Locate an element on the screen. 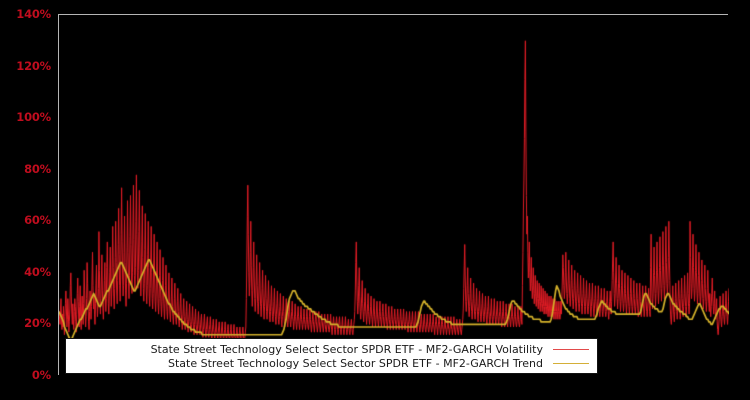 This screenshot has width=750, height=400. y-axis-tick-label: 0% is located at coordinates (41, 375).